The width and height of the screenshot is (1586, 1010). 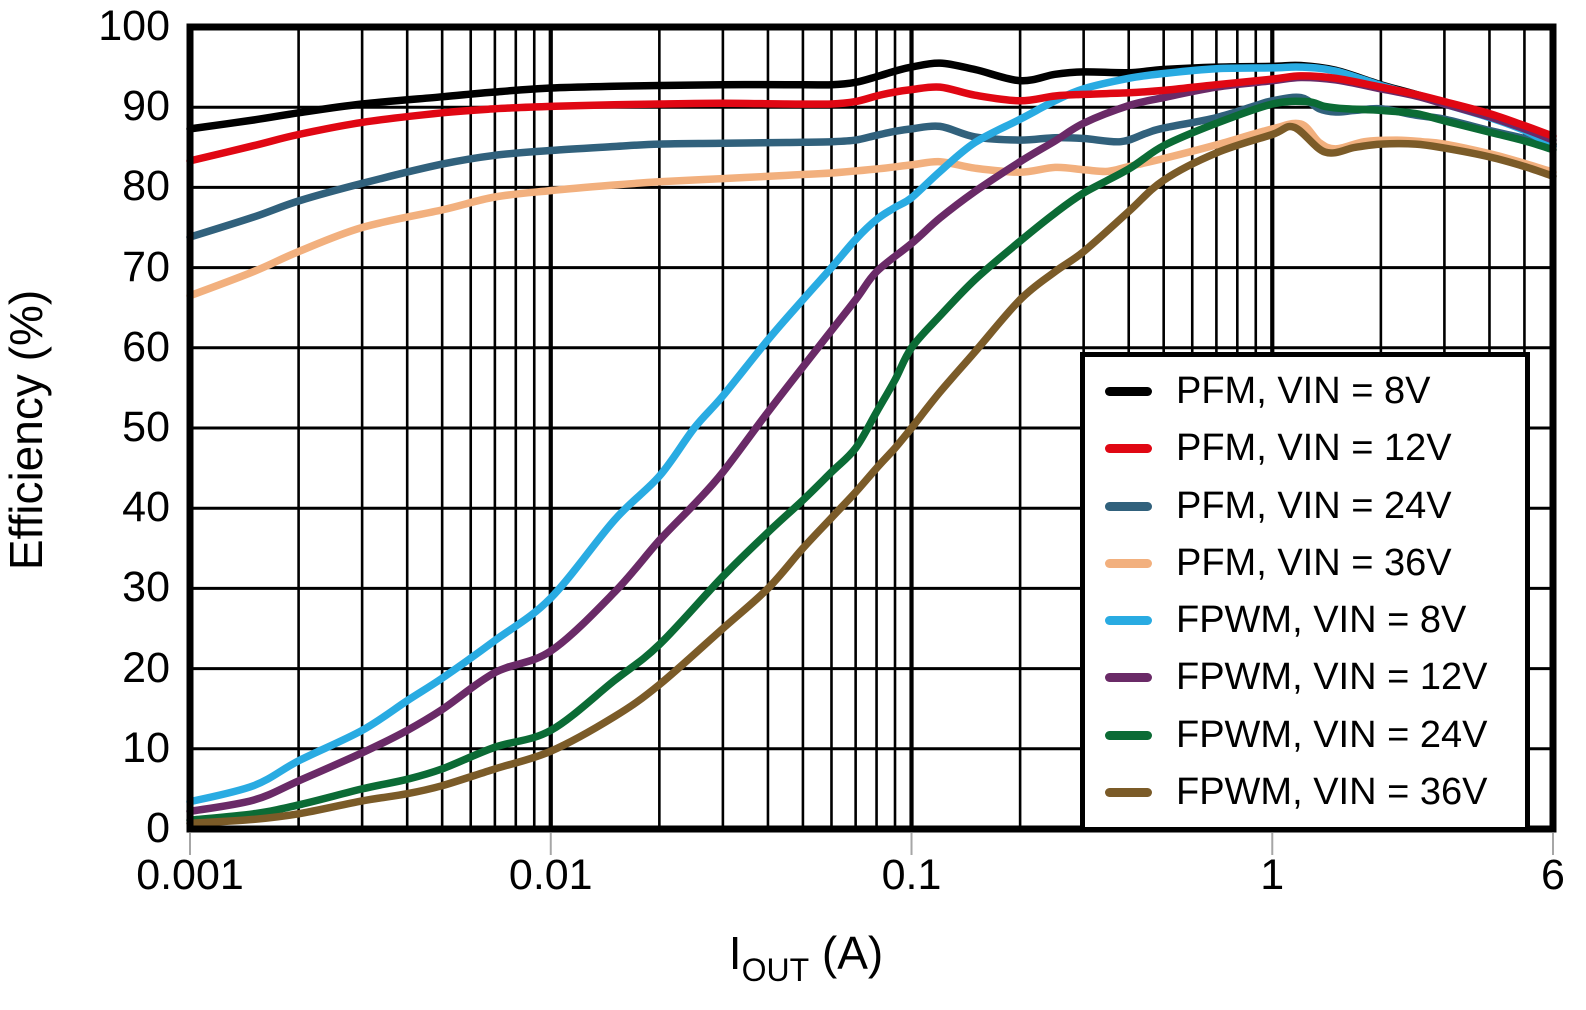 I want to click on x-axis-label: IOUT (A), so click(x=806, y=956).